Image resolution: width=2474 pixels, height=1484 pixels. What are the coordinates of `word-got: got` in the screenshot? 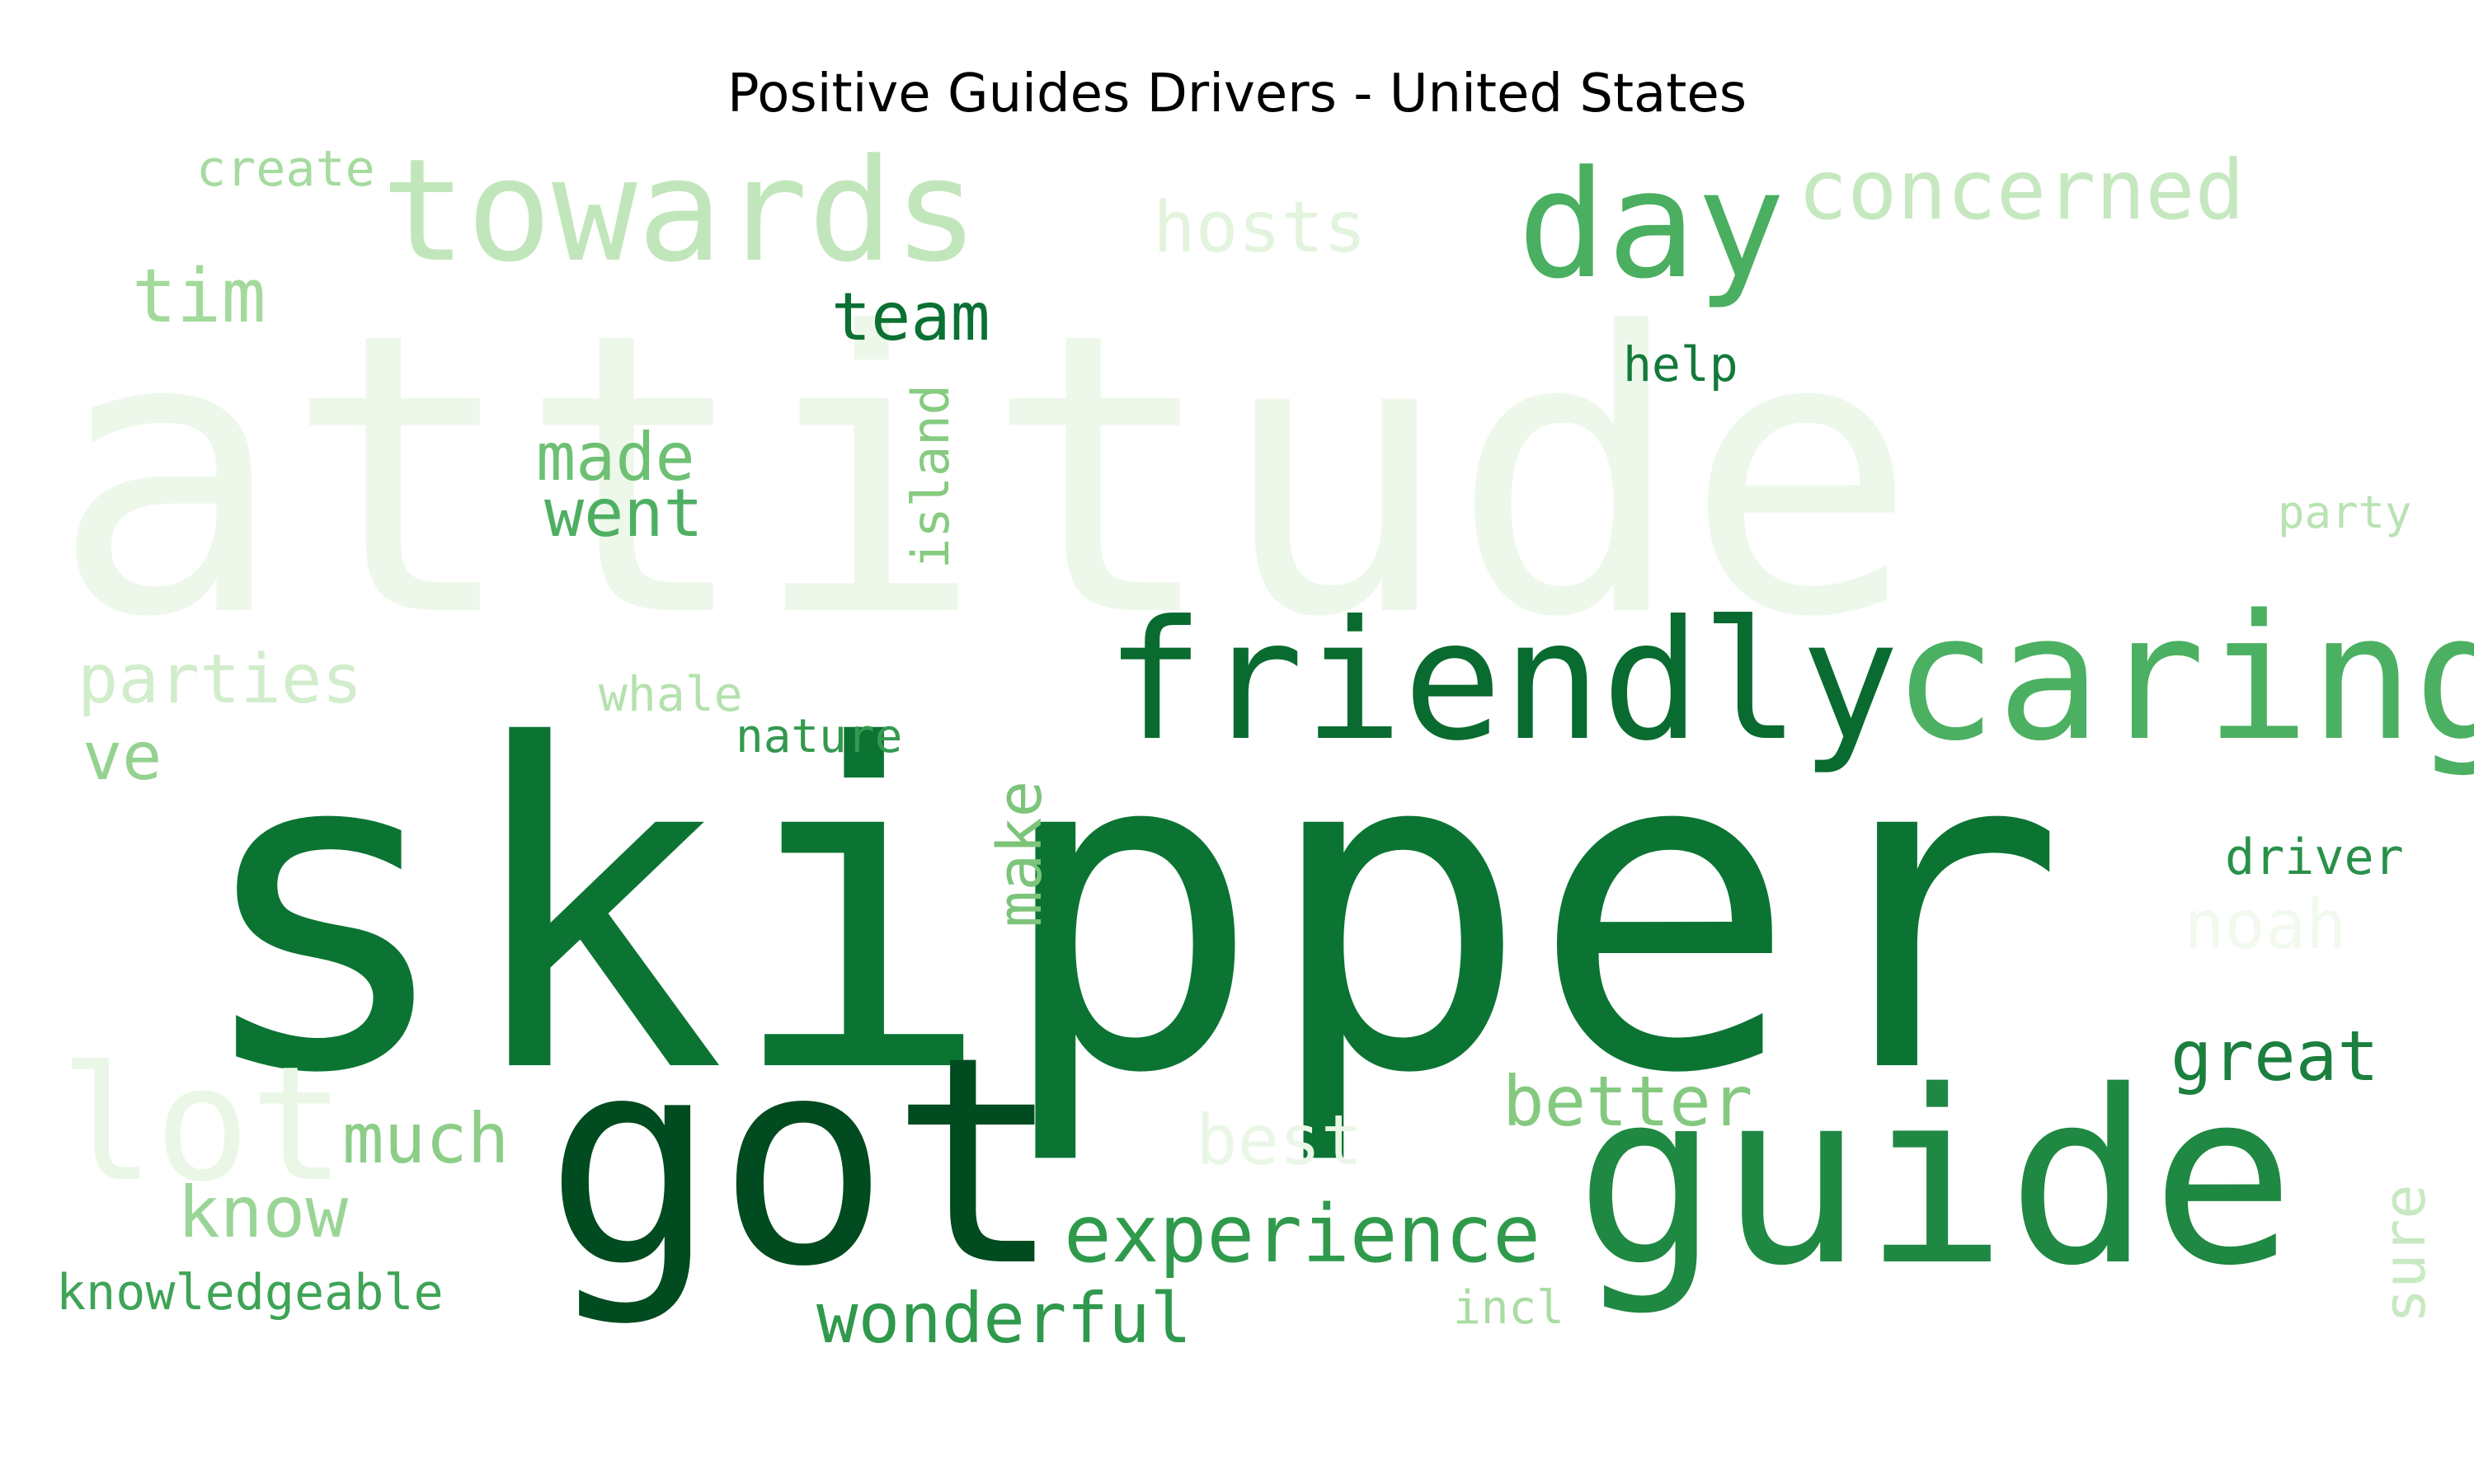 It's located at (803, 1163).